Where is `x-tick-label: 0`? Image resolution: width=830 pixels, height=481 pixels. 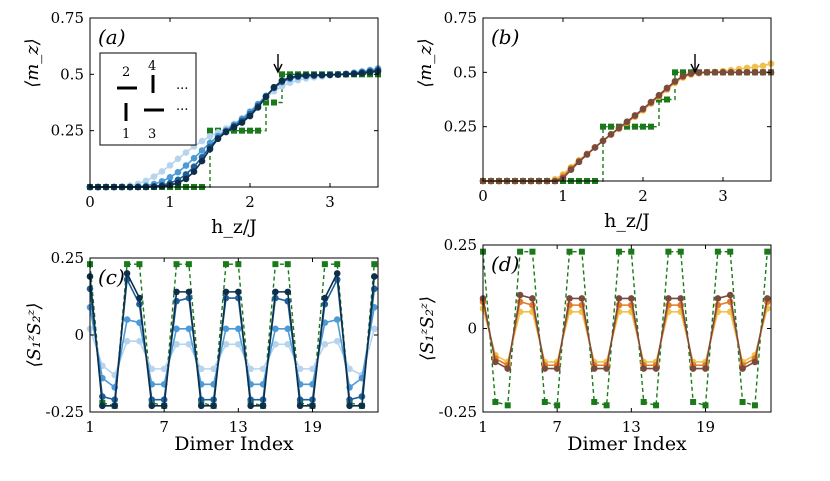
x-tick-label: 0 is located at coordinates (90, 202).